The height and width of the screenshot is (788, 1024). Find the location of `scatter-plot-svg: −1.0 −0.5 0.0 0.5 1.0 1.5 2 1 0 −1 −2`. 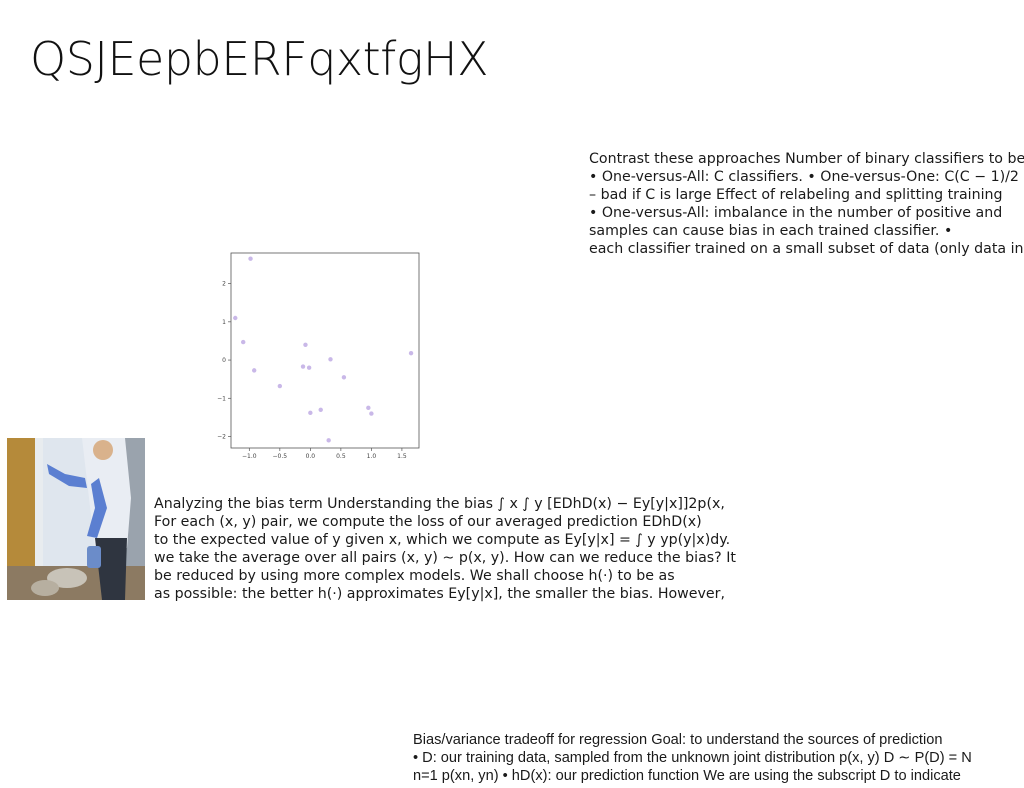

scatter-plot-svg: −1.0 −0.5 0.0 0.5 1.0 1.5 2 1 0 −1 −2 is located at coordinates (318, 356).